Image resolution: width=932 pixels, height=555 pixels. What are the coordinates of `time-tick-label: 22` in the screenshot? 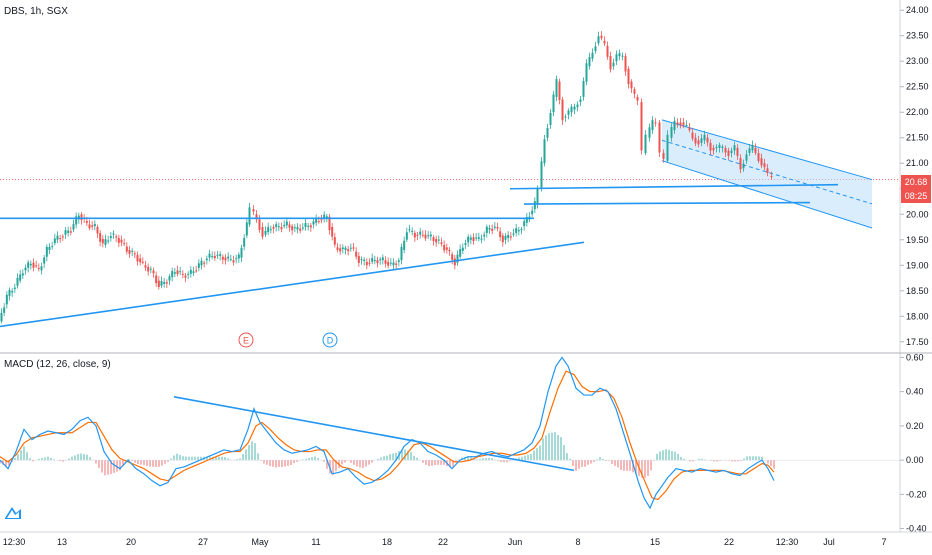 It's located at (443, 542).